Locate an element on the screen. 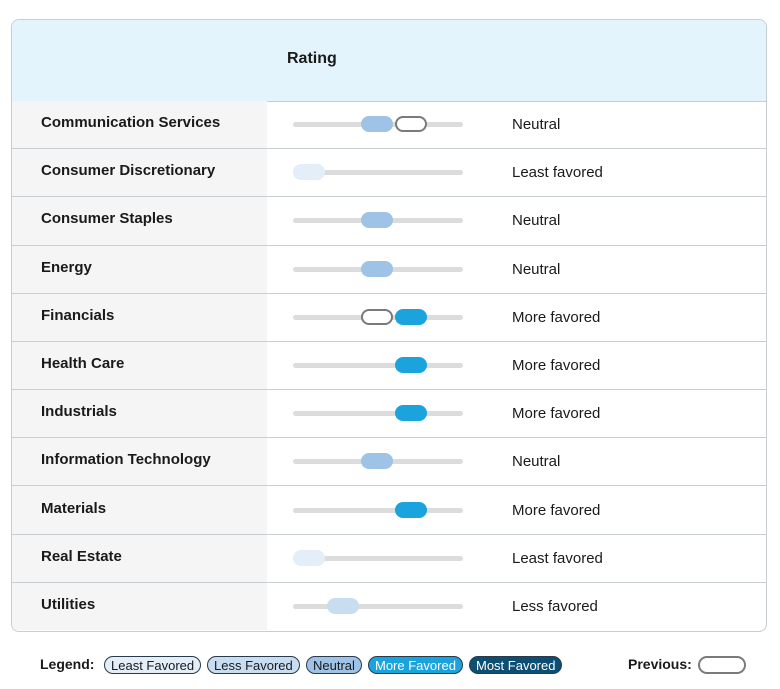 This screenshot has width=780, height=689. legend-item: Least Favored is located at coordinates (153, 665).